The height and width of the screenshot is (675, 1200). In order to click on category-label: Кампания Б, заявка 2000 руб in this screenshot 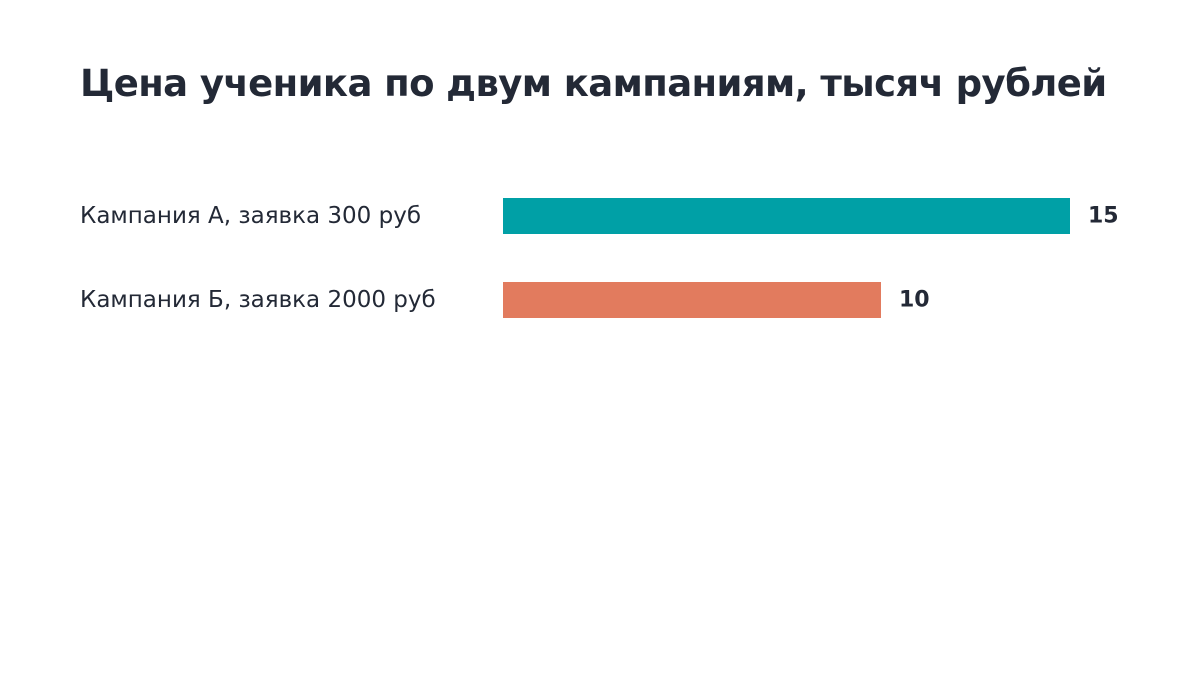, I will do `click(258, 300)`.